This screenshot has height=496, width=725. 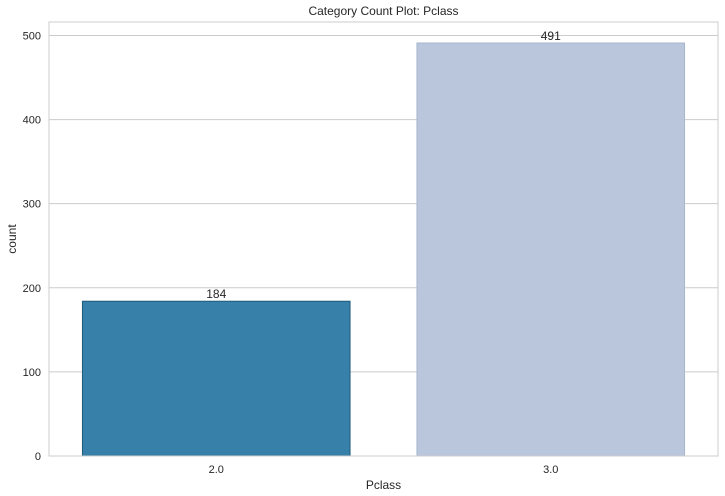 What do you see at coordinates (32, 121) in the screenshot?
I see `y-tick-label-400: 400` at bounding box center [32, 121].